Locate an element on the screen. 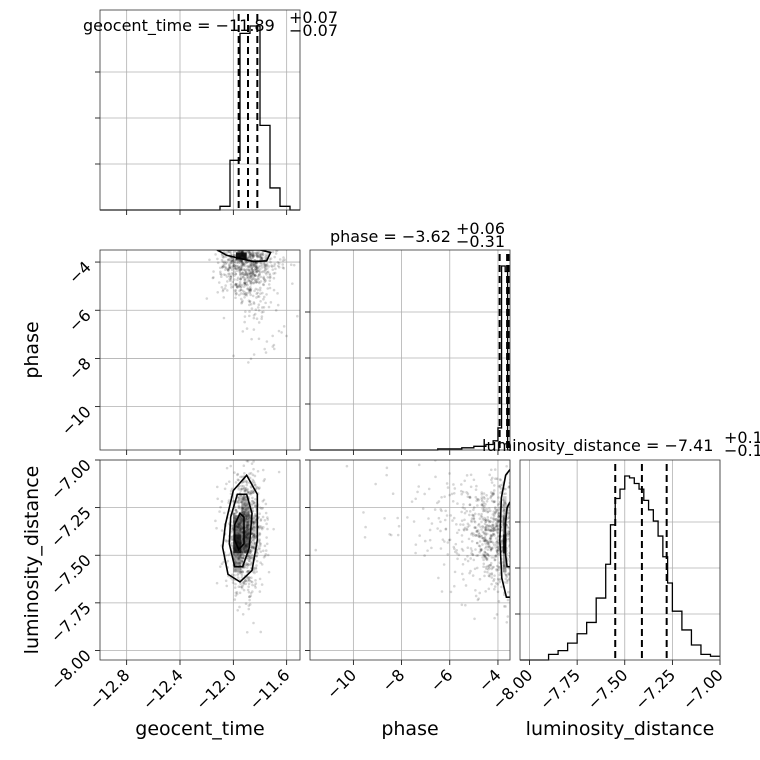 This screenshot has width=760, height=760. luminosity-distance-title-minus: −0.14 is located at coordinates (742, 450).